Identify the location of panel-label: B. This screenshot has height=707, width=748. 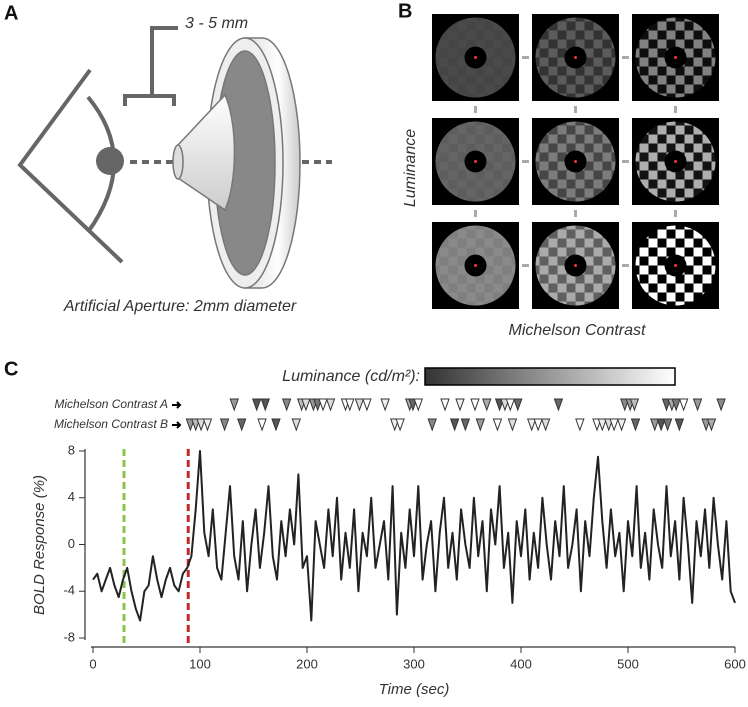
(405, 11).